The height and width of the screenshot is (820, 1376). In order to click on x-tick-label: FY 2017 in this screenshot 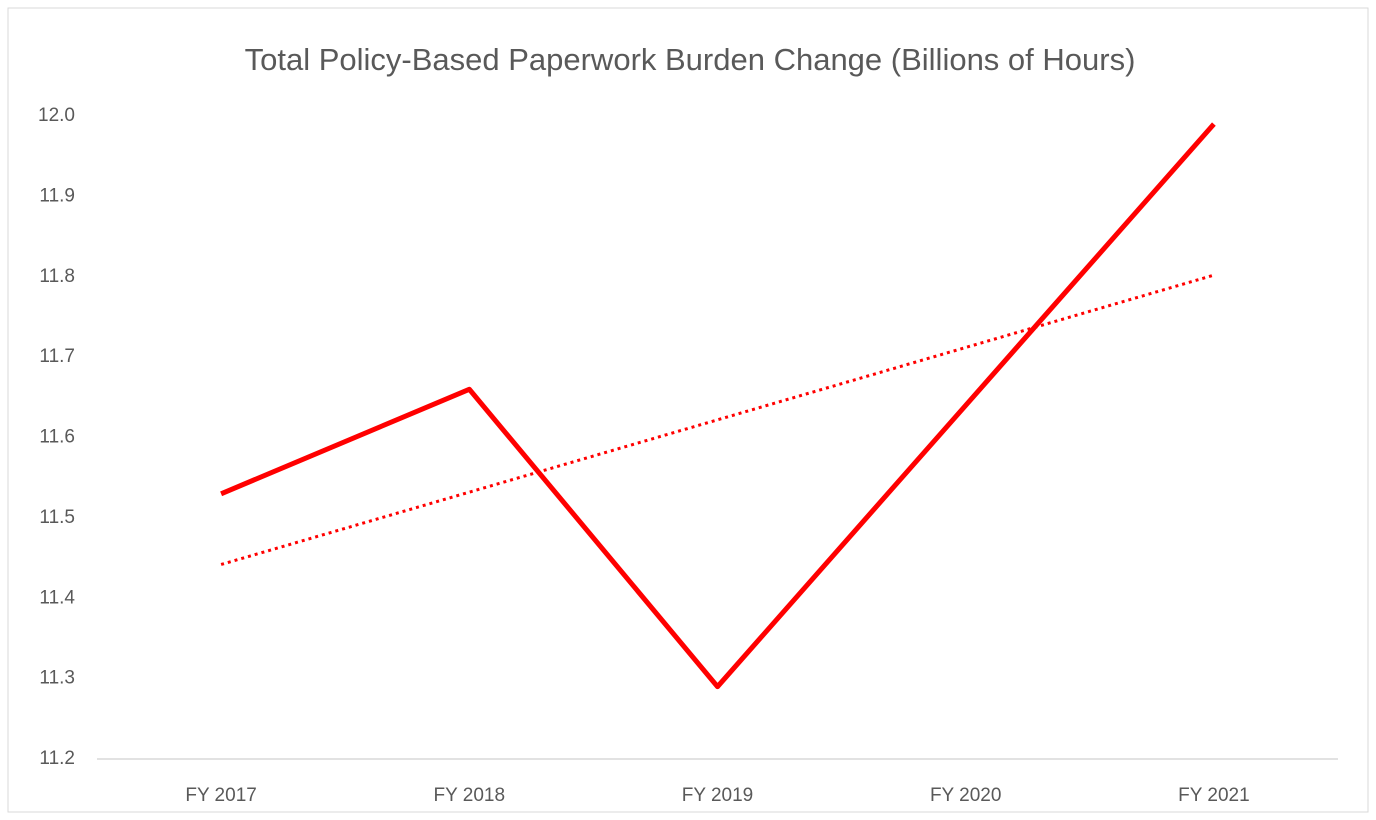, I will do `click(220, 795)`.